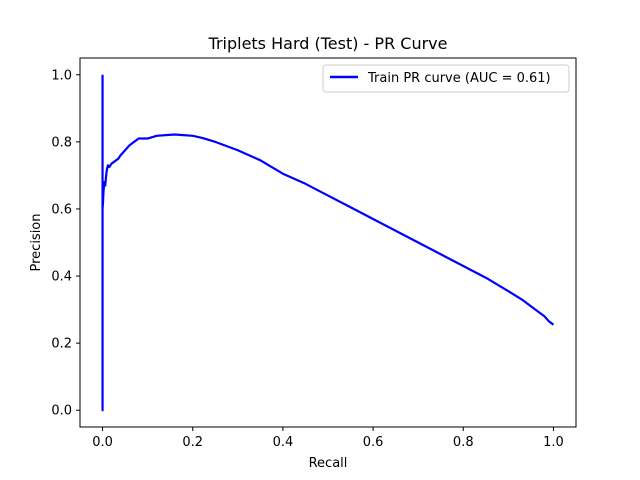 The image size is (640, 480). What do you see at coordinates (61, 411) in the screenshot?
I see `y-tick-label: 0.0` at bounding box center [61, 411].